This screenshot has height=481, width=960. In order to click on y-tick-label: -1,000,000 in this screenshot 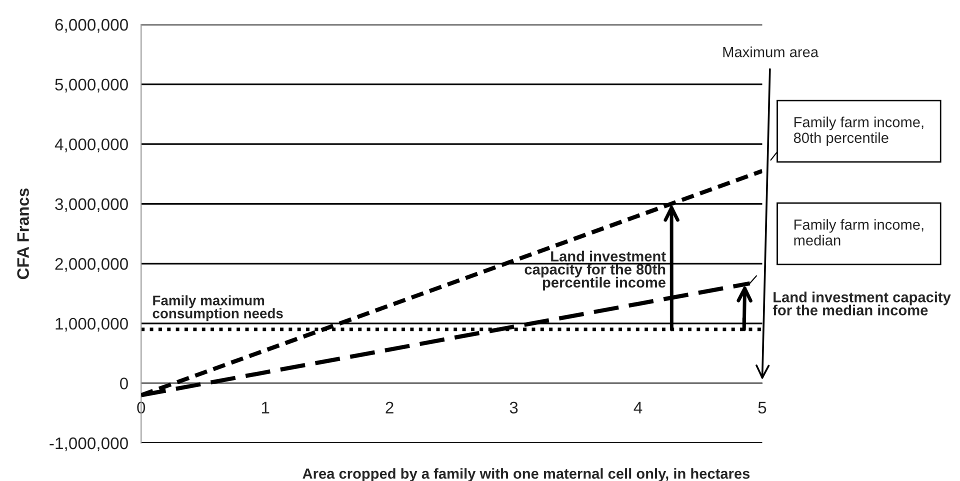, I will do `click(89, 444)`.